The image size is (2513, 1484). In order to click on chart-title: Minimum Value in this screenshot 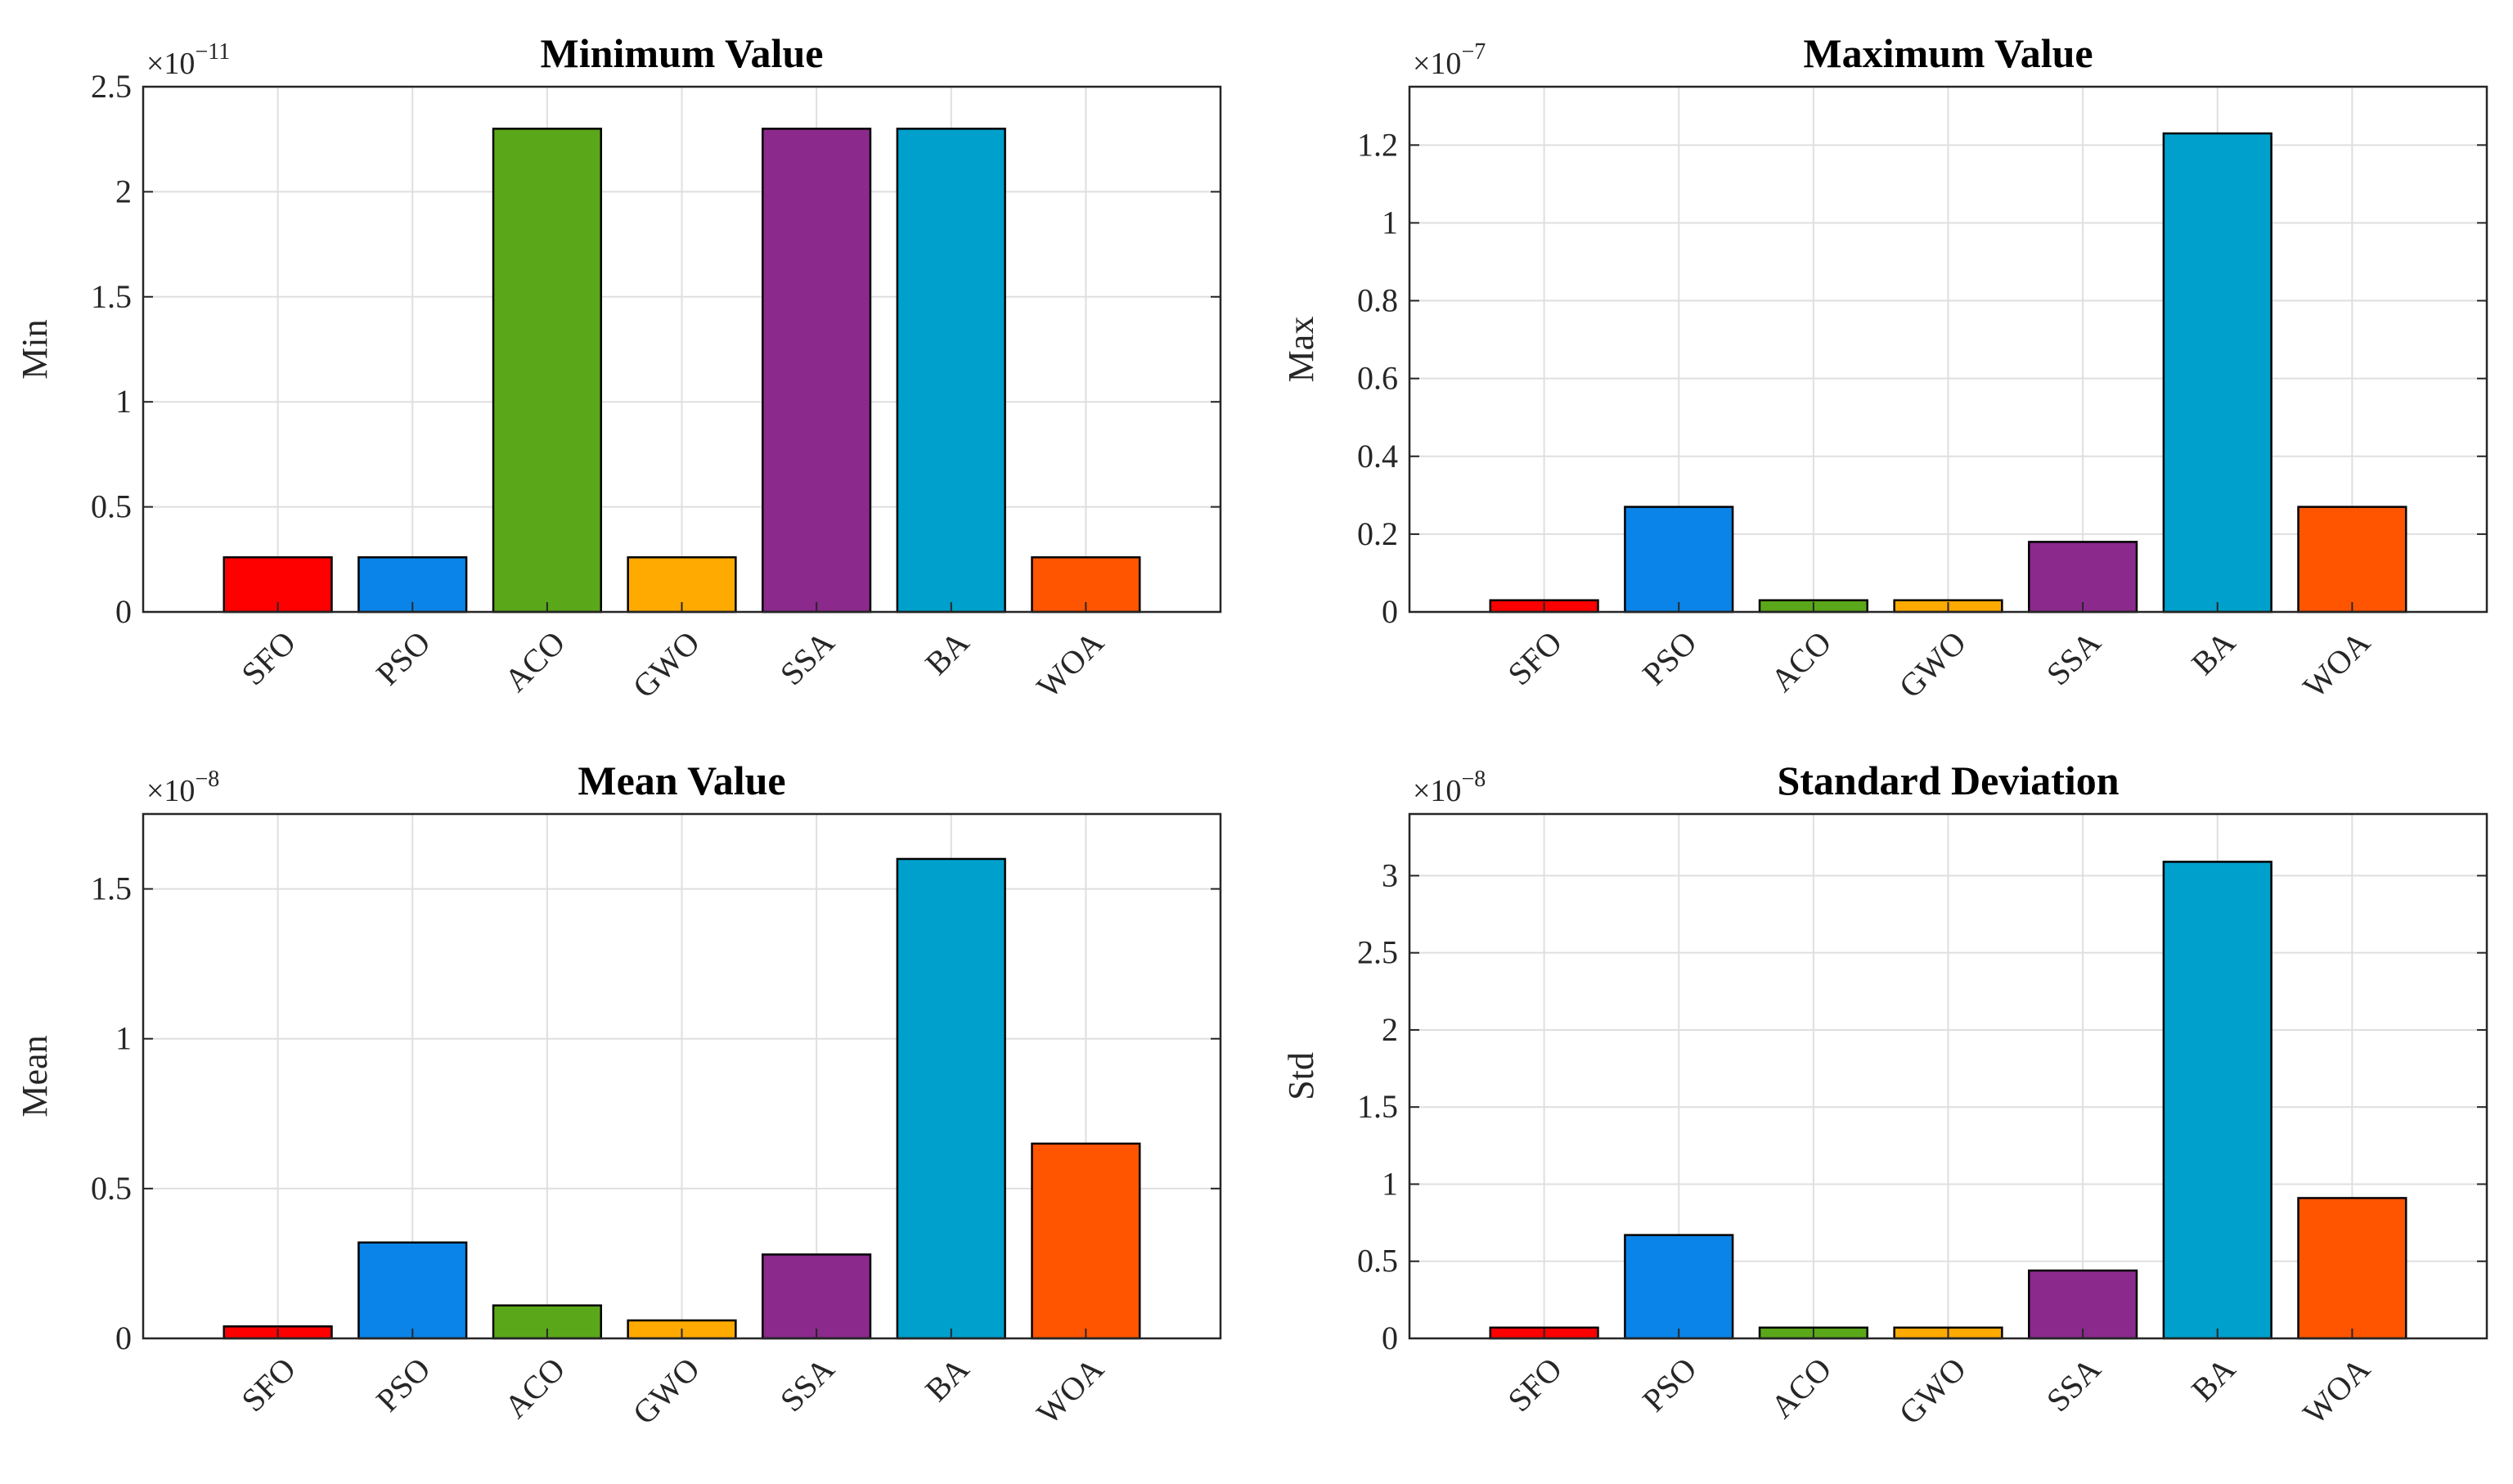, I will do `click(682, 53)`.